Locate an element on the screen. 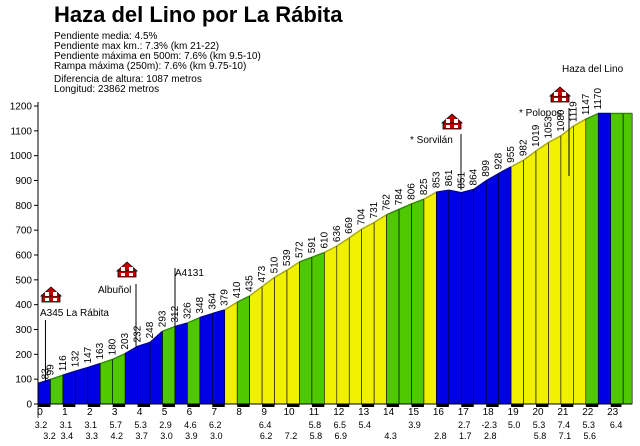  altitude-label: 348 is located at coordinates (200, 304).